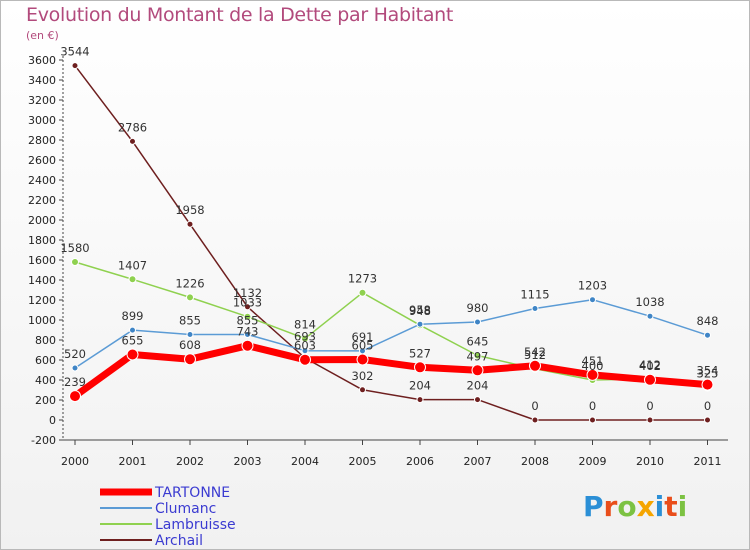 The height and width of the screenshot is (550, 750). What do you see at coordinates (305, 461) in the screenshot?
I see `x-tick-label: 2004` at bounding box center [305, 461].